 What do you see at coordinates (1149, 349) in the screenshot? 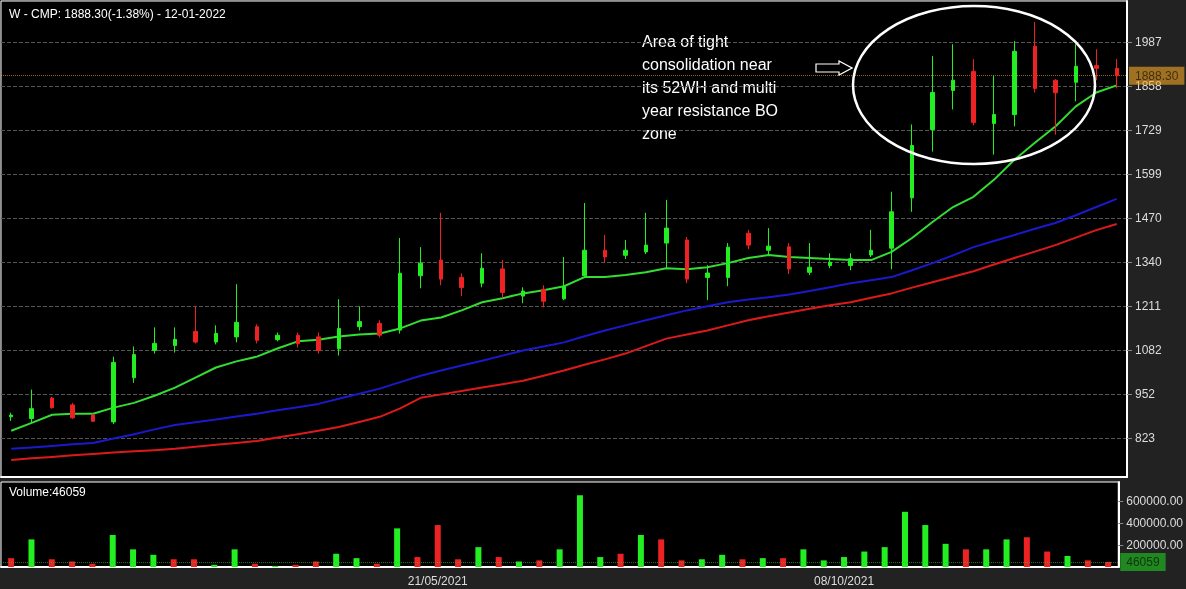
I see `y-tick-label: 1082` at bounding box center [1149, 349].